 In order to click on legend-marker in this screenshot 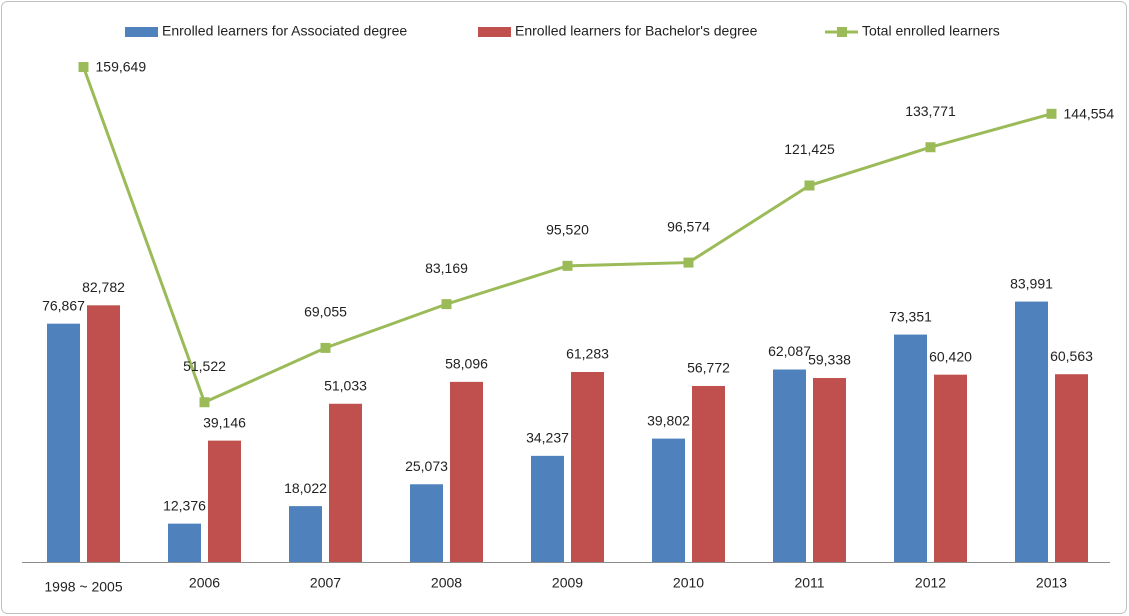, I will do `click(842, 32)`.